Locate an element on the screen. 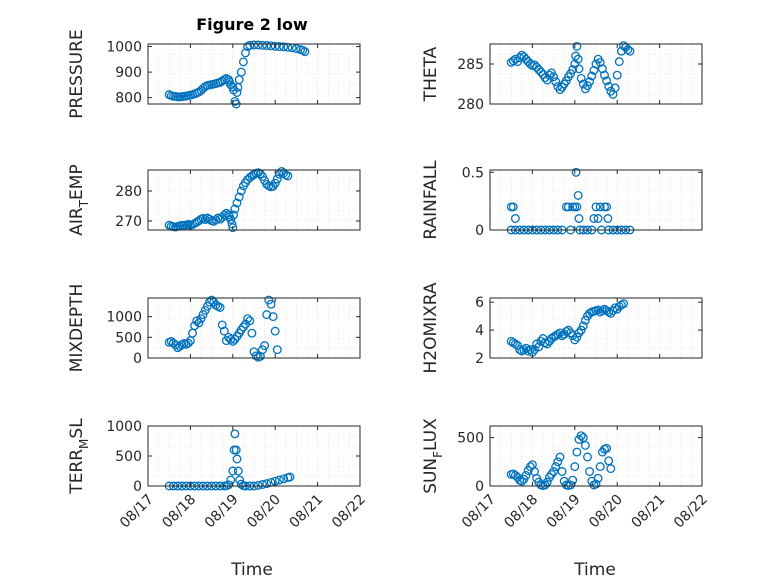 The height and width of the screenshot is (583, 778). y-tick-label: 280 is located at coordinates (128, 192).